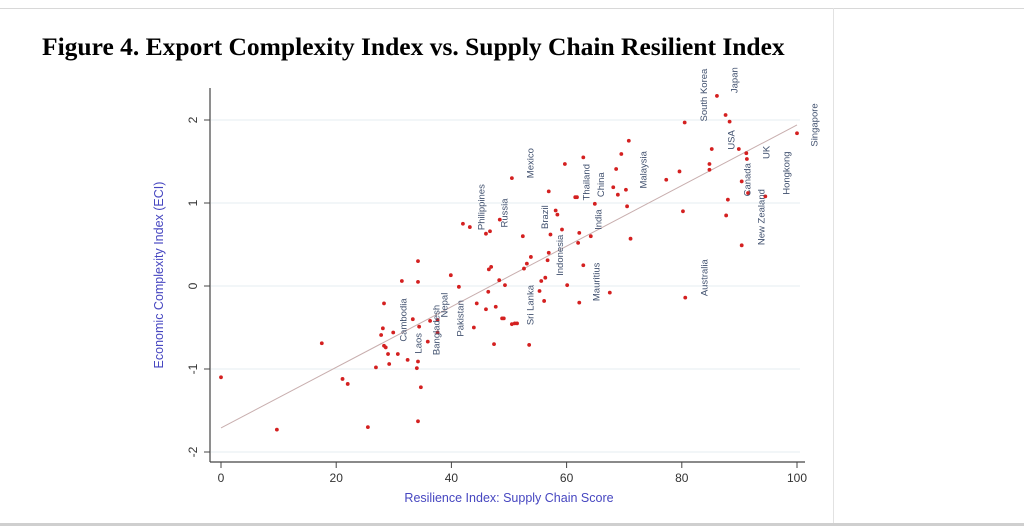 The image size is (1024, 526). Describe the element at coordinates (567, 478) in the screenshot. I see `x-tick-label: 60` at that location.